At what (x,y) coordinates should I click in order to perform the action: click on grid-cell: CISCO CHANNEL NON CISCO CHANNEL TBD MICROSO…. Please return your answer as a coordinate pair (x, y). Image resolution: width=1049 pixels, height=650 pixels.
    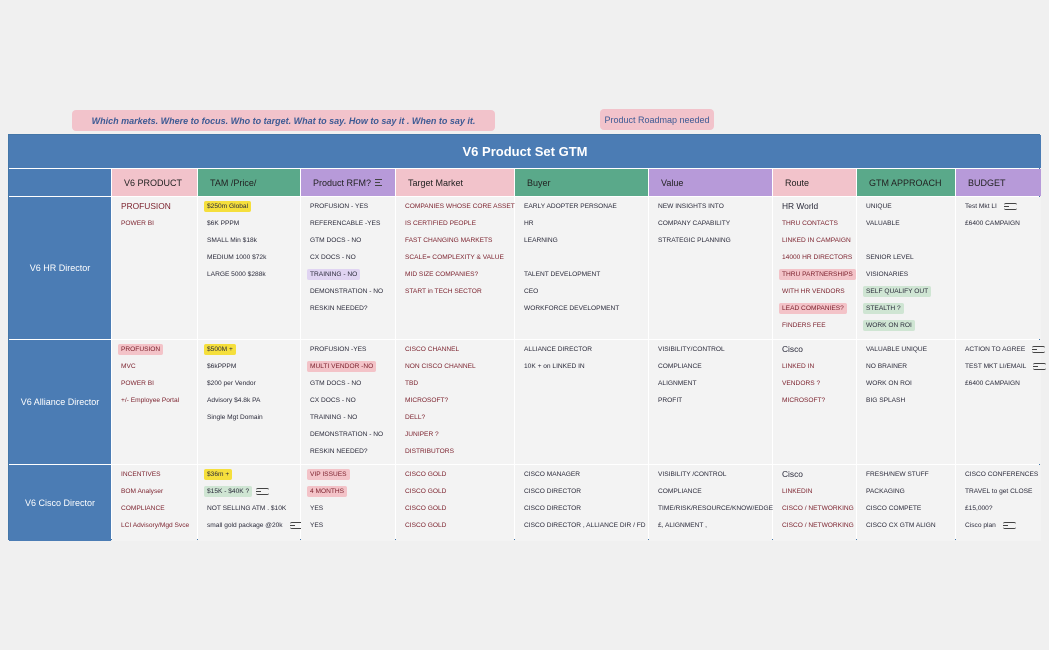
    Looking at the image, I should click on (455, 402).